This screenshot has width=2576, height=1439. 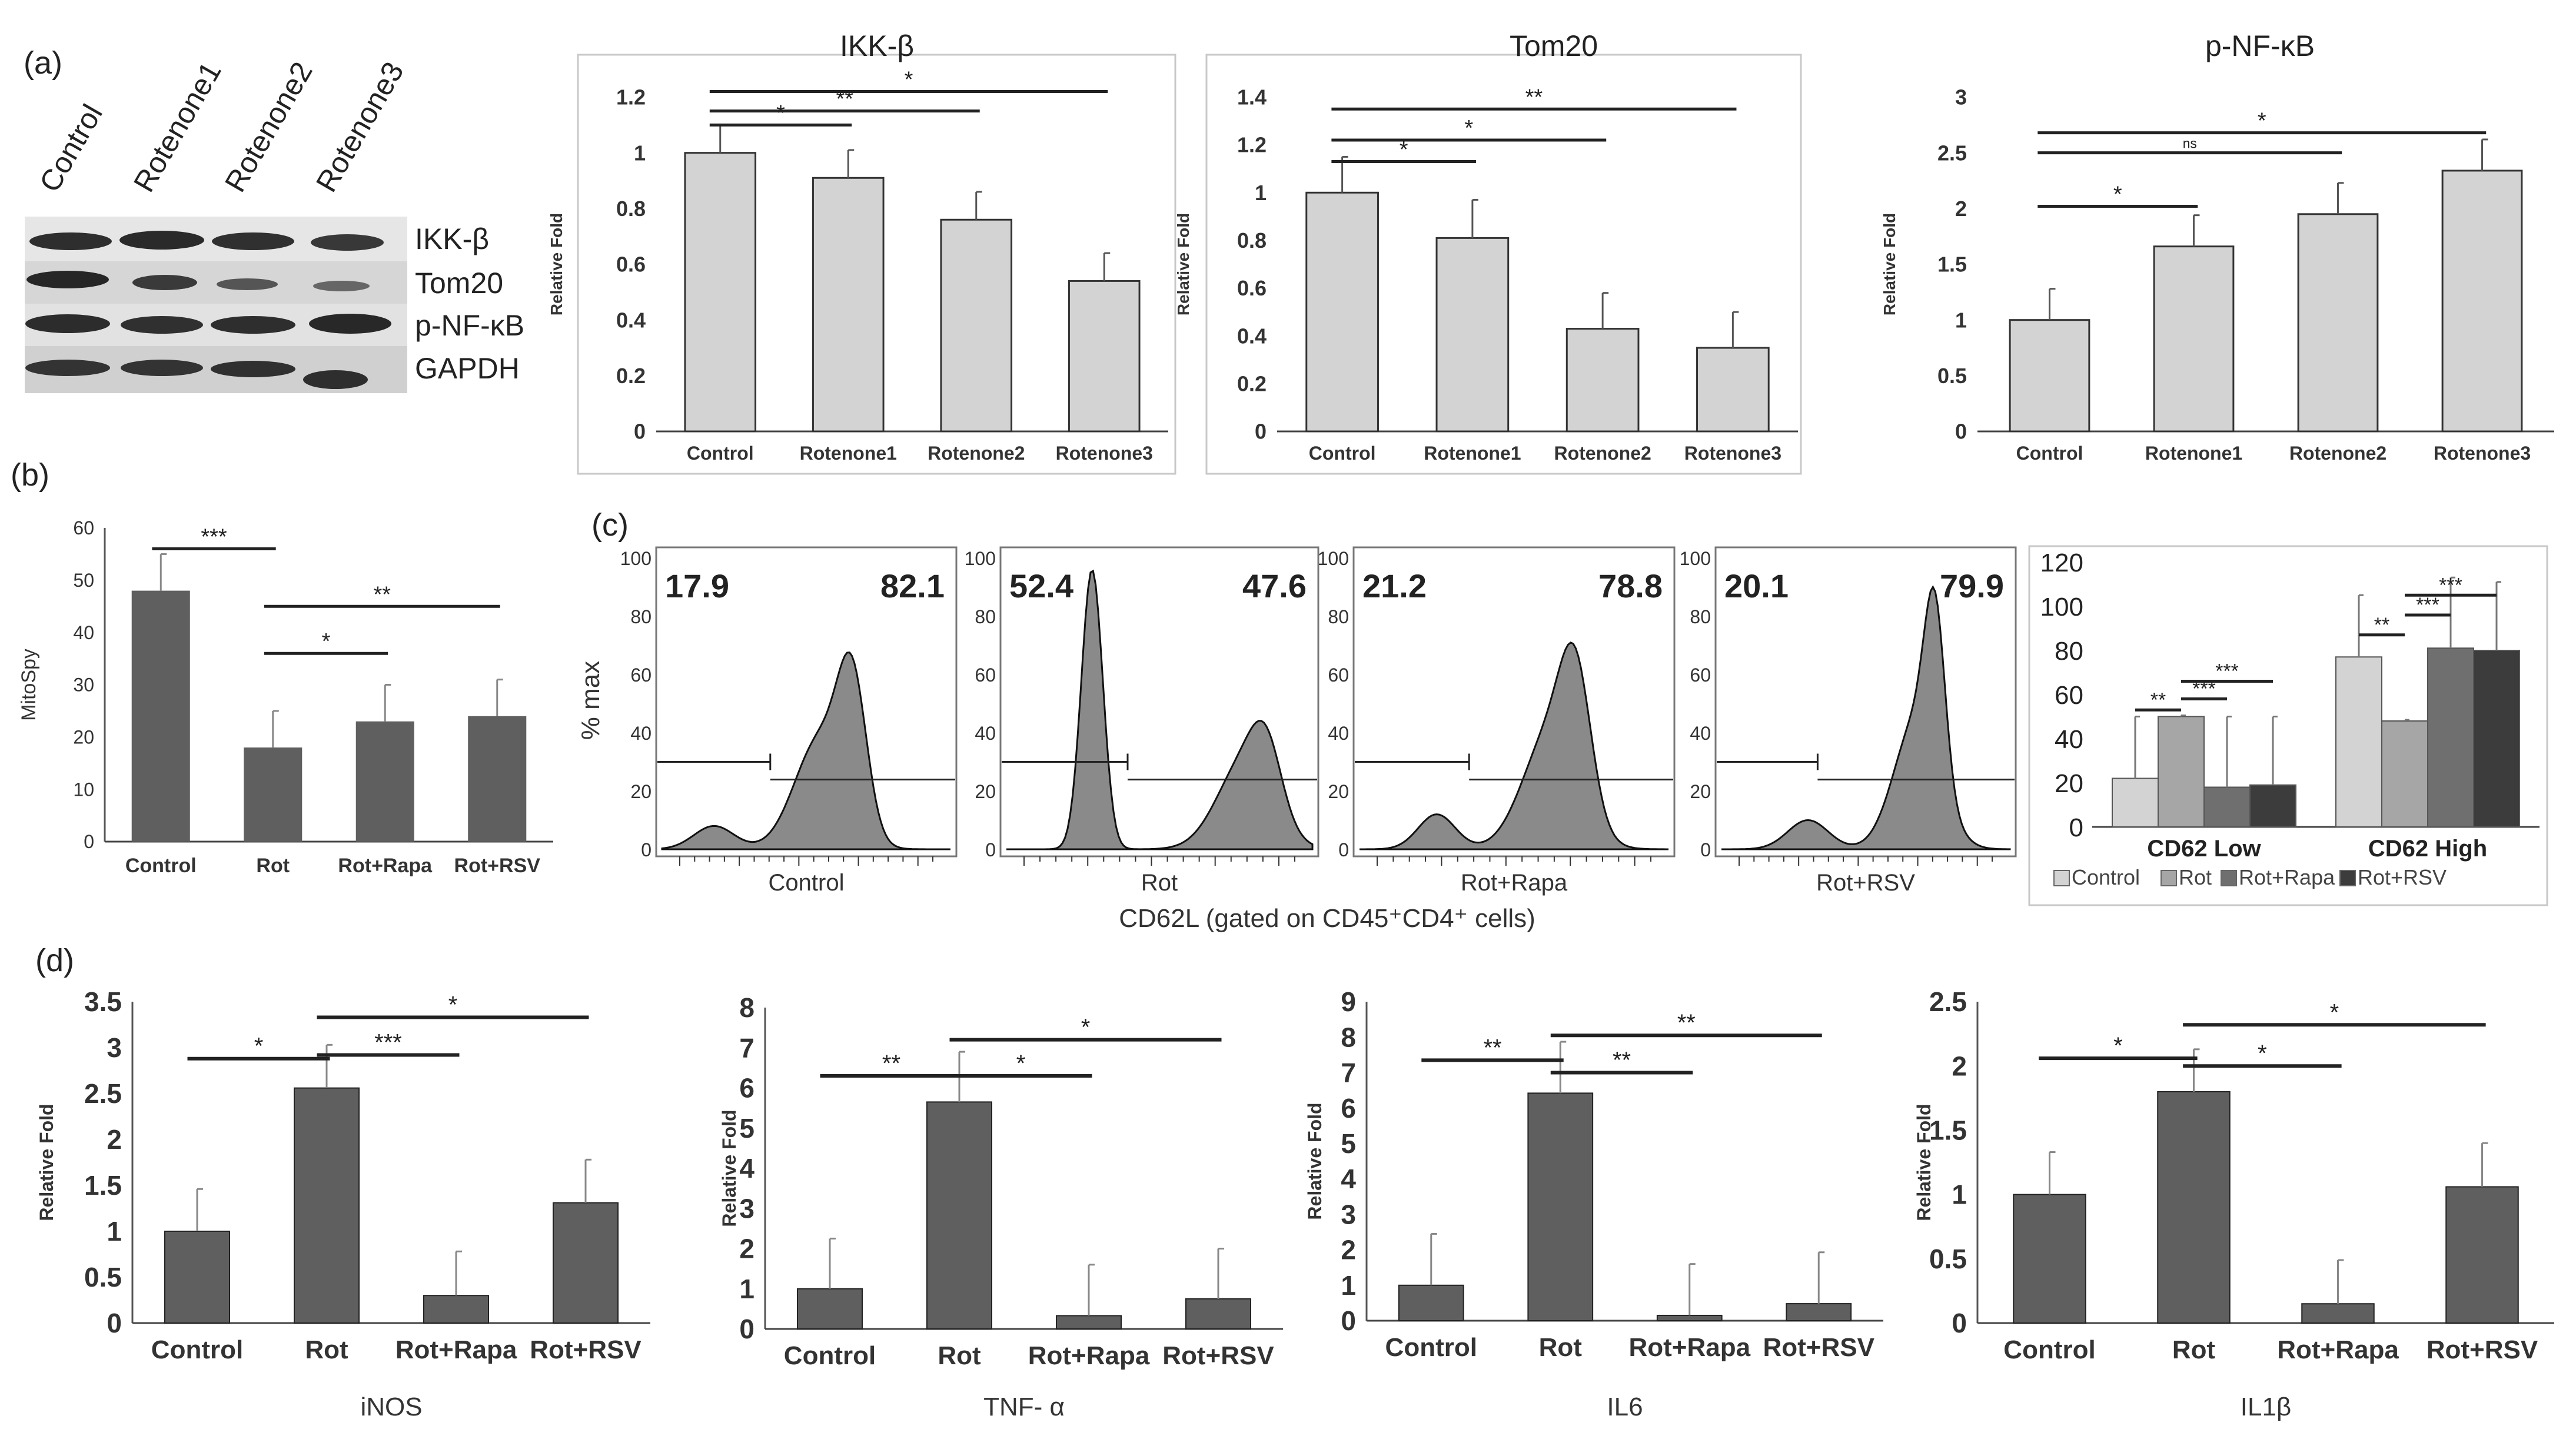 What do you see at coordinates (2106, 877) in the screenshot?
I see `legend-label: Control` at bounding box center [2106, 877].